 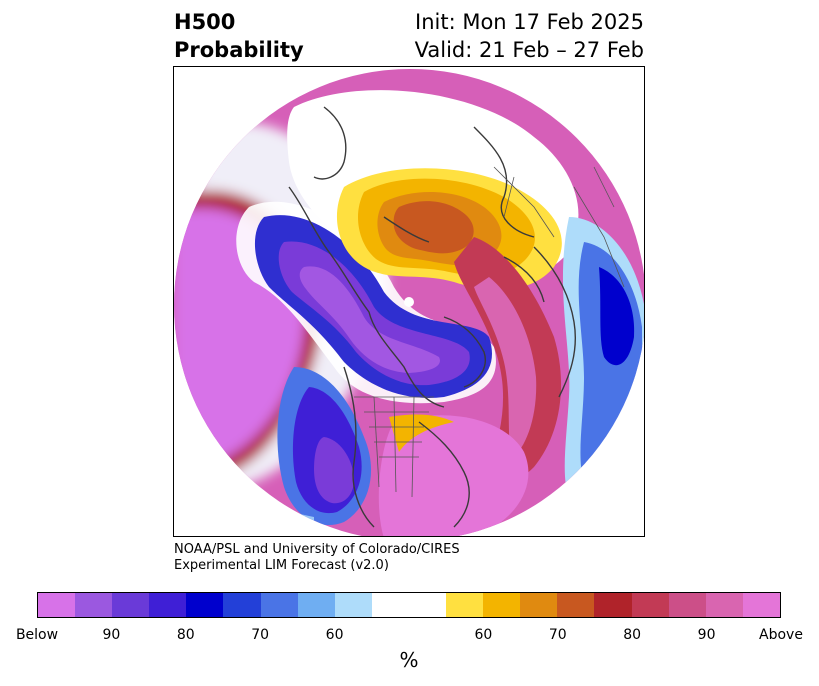 I want to click on title-quantity: Probability, so click(x=239, y=50).